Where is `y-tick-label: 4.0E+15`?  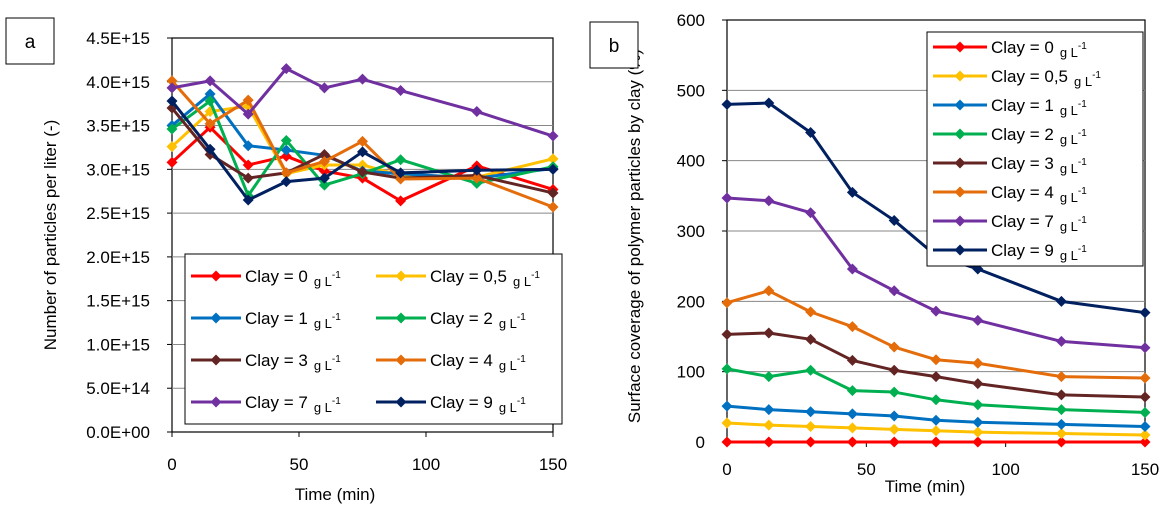 y-tick-label: 4.0E+15 is located at coordinates (118, 82).